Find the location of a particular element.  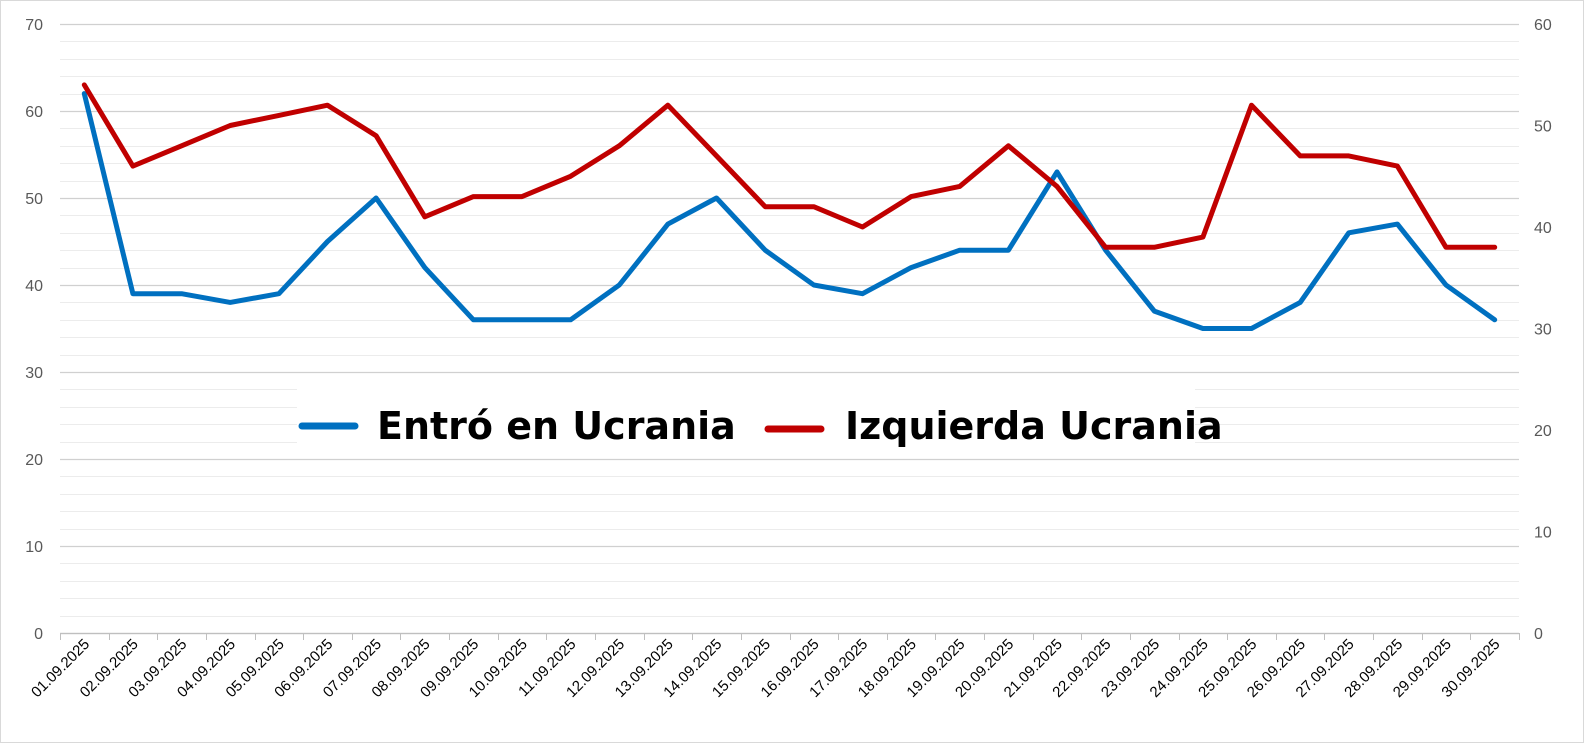

y-left-tick-label: 0 is located at coordinates (38, 634).